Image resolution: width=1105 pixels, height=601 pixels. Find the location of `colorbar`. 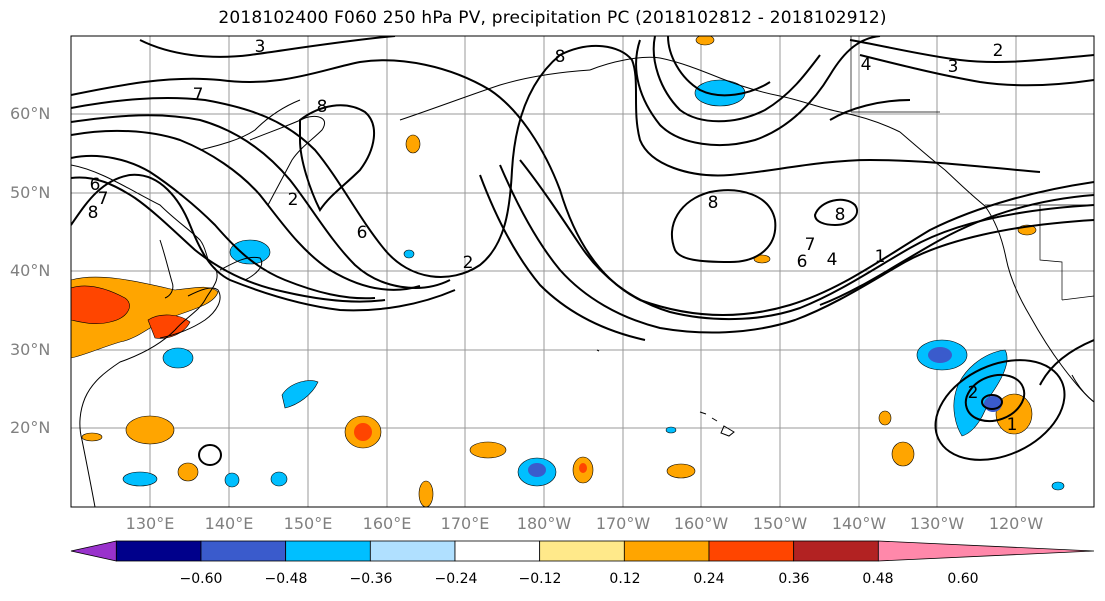

colorbar is located at coordinates (582, 551).